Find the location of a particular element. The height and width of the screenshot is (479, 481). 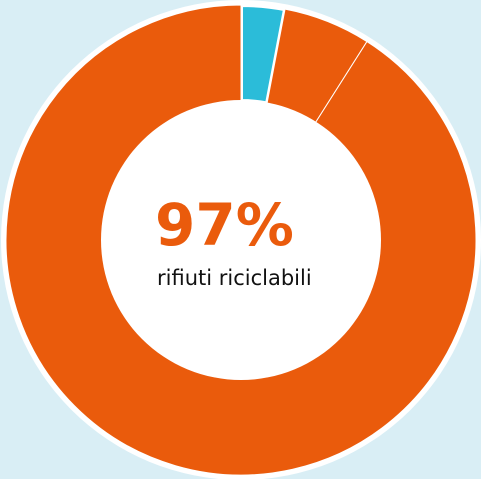

center-text: rifiuti riciclabili is located at coordinates (234, 278).